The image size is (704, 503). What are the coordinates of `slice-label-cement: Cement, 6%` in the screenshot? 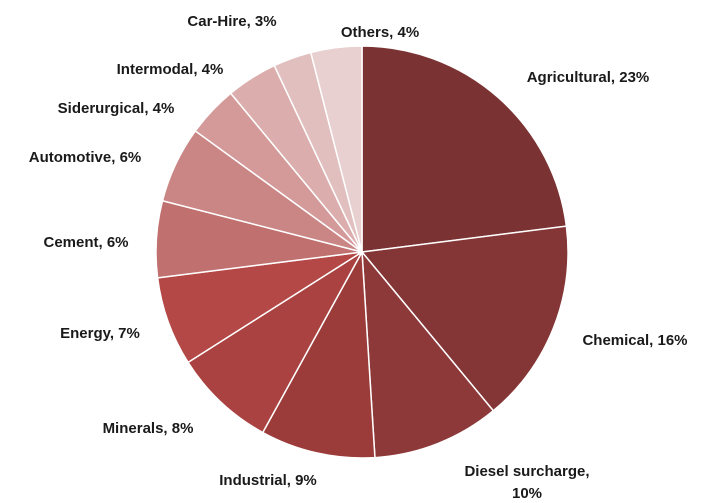 It's located at (85, 242).